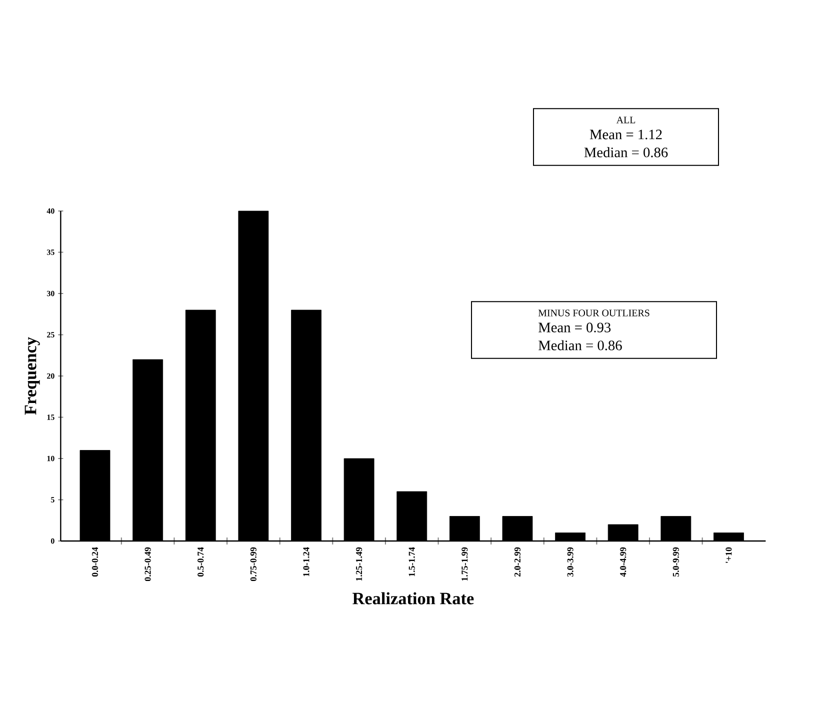 This screenshot has height=702, width=822. I want to click on y-axis-title: Frequency, so click(32, 376).